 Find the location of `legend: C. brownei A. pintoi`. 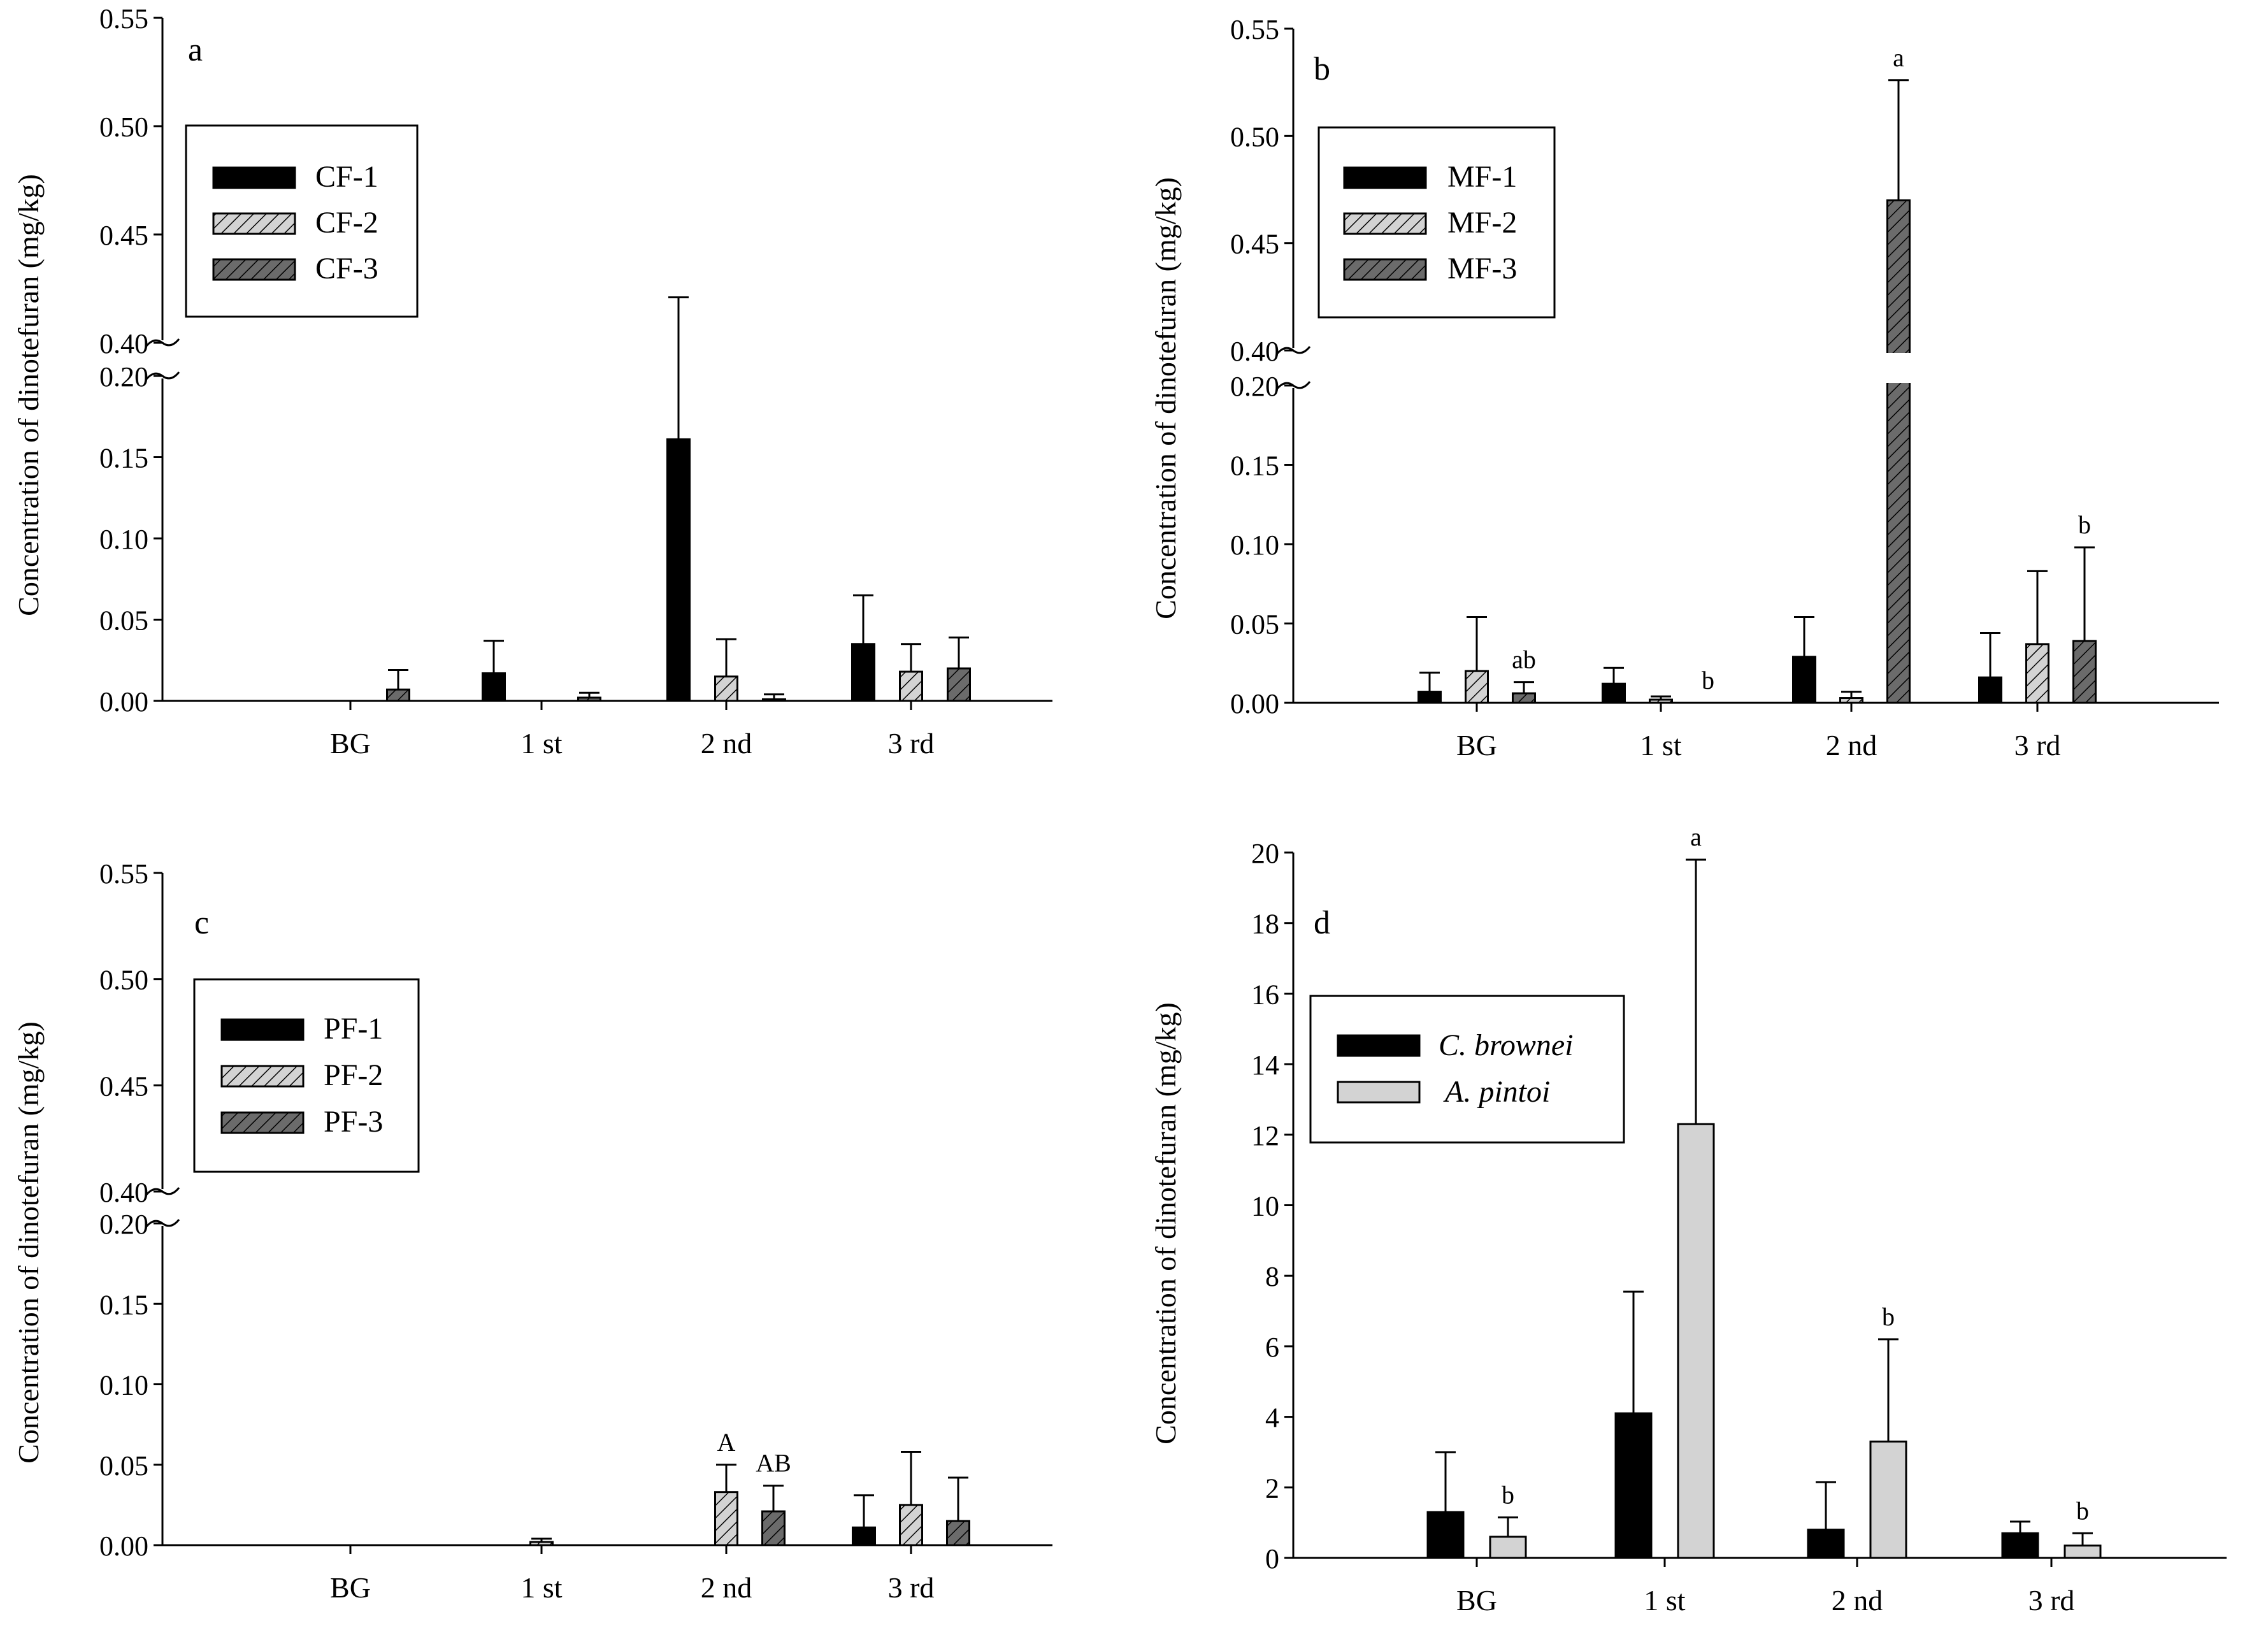

legend: C. brownei A. pintoi is located at coordinates (1467, 1069).